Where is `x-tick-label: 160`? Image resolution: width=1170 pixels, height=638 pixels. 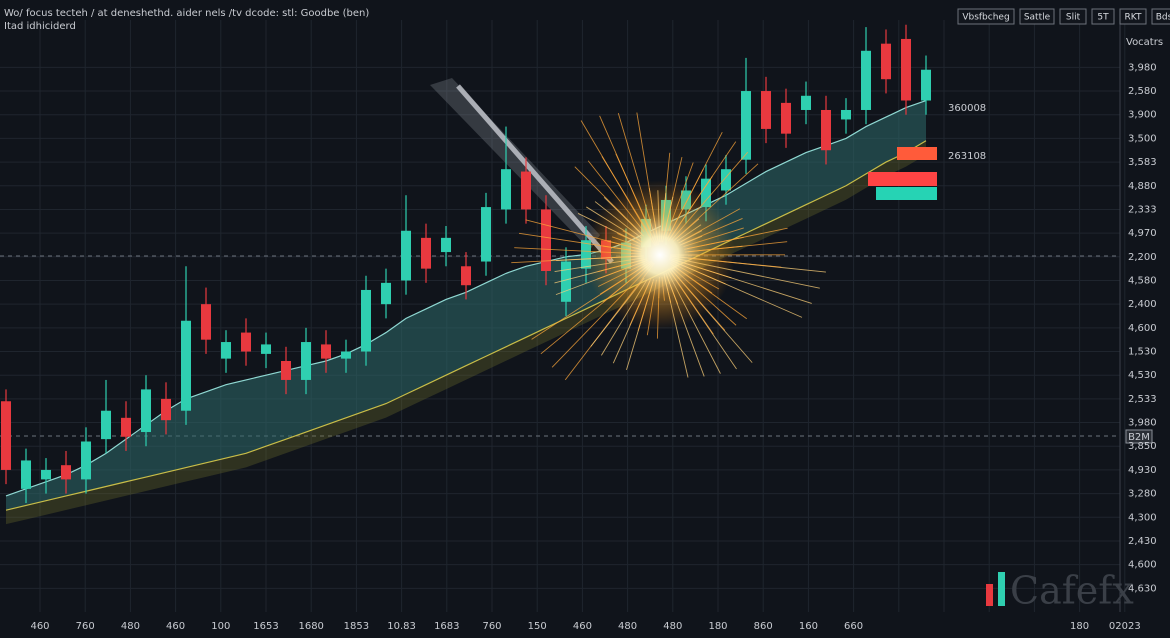
x-tick-label: 160 is located at coordinates (808, 626).